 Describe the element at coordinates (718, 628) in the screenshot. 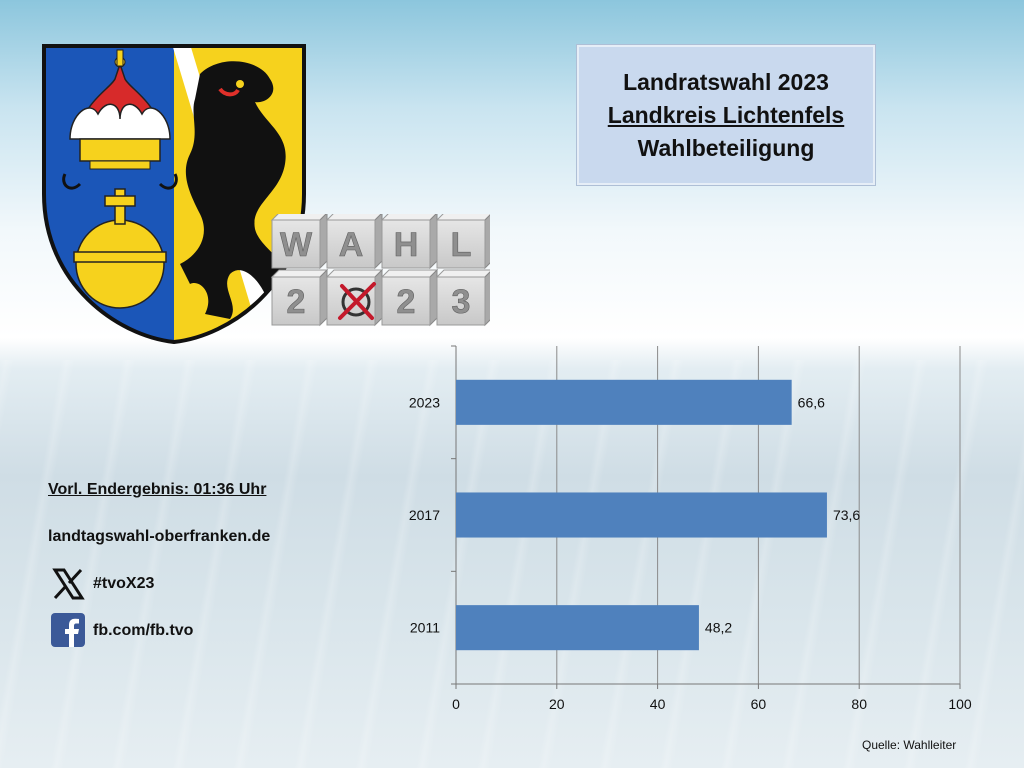

I see `bar-value-label: 48,2` at that location.